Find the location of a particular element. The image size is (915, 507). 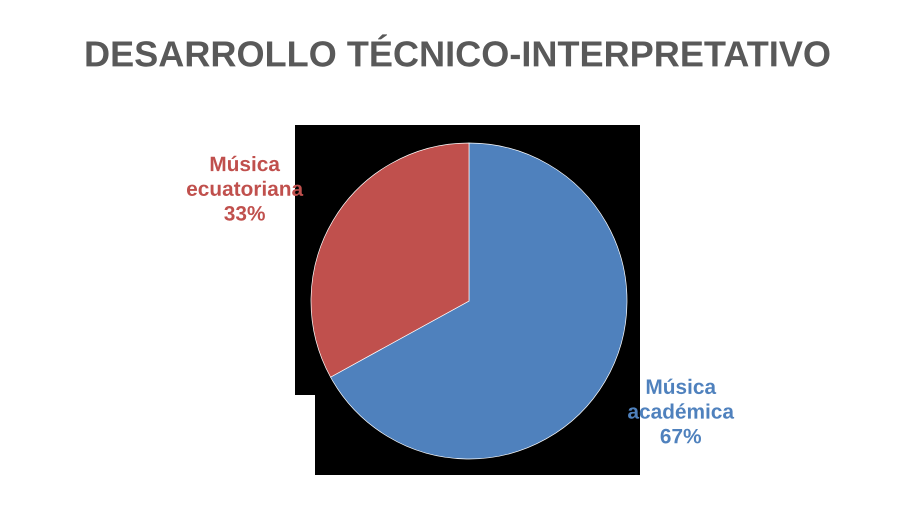

chart-title: DESARROLLO TÉCNICO-INTERPRETATIVO is located at coordinates (458, 50).